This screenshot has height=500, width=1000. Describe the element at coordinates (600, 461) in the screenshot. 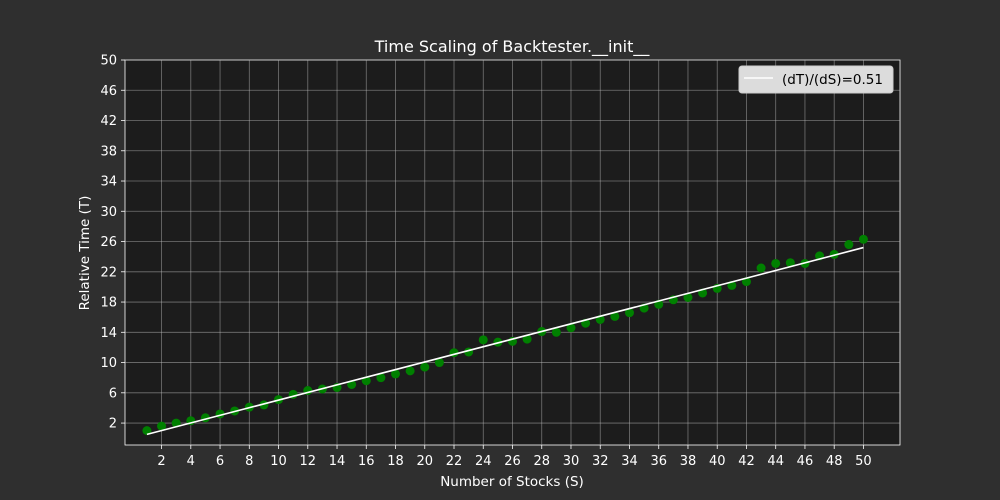

I see `x-tick-label: 32` at that location.